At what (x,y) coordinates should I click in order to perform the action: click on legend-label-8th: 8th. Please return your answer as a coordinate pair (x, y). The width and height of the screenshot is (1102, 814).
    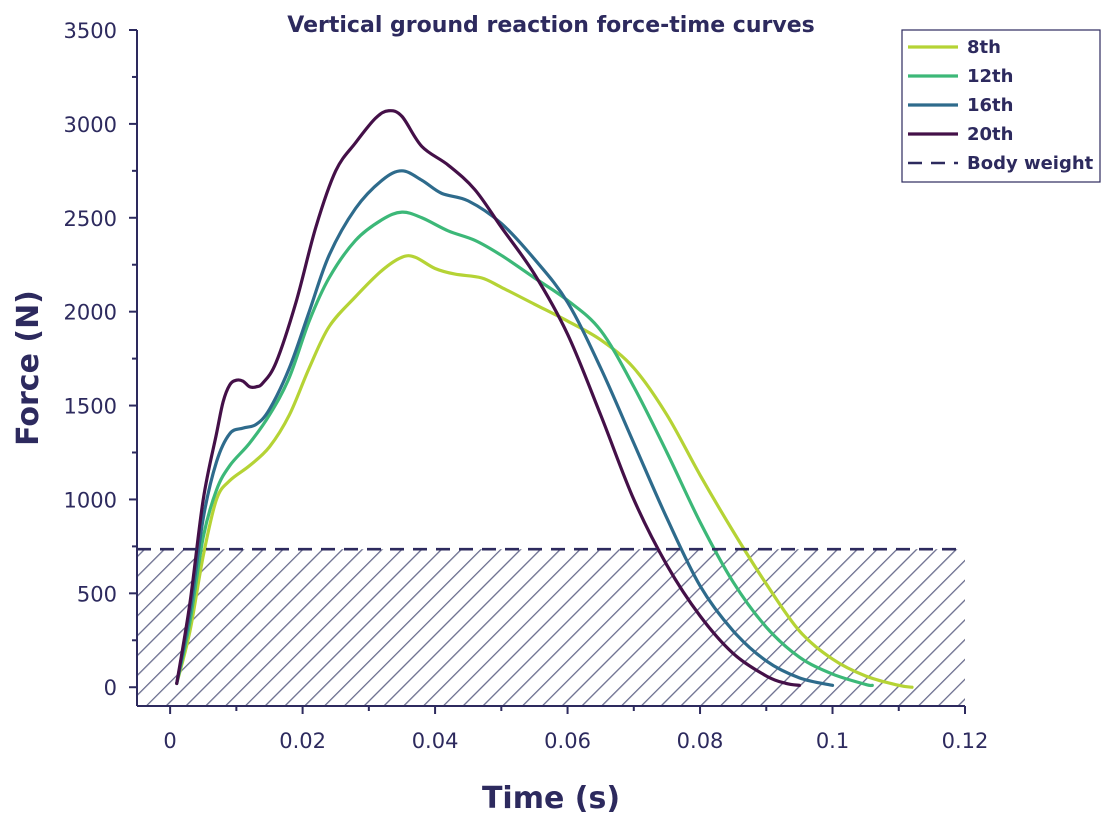
    Looking at the image, I should click on (984, 47).